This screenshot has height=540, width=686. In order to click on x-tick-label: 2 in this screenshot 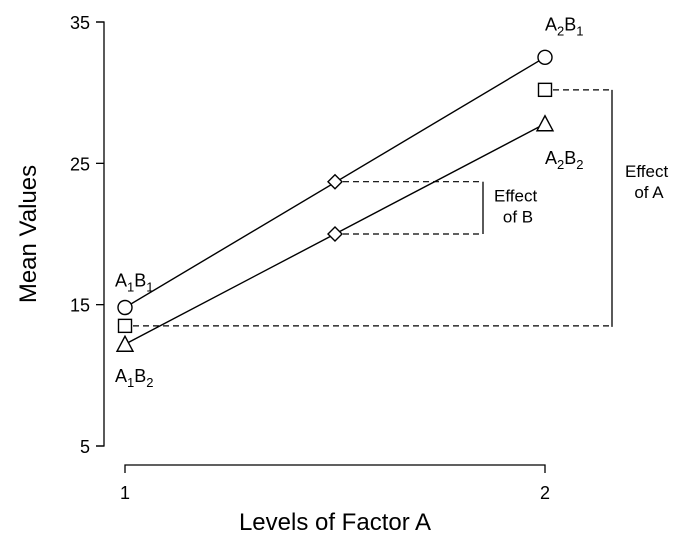, I will do `click(545, 493)`.